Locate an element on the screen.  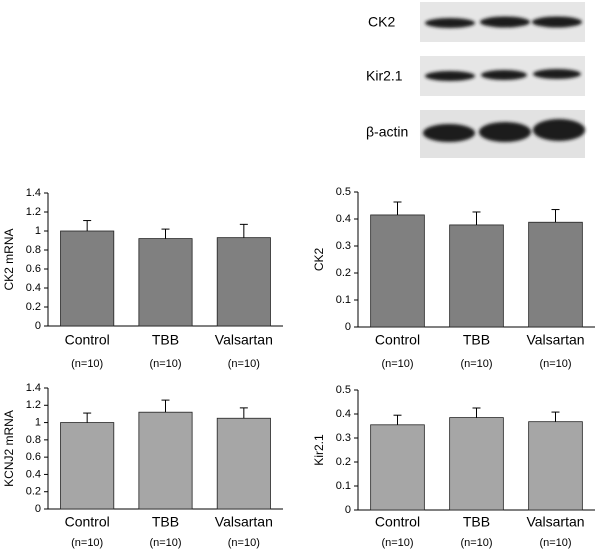
blot-label: Kir2.1 is located at coordinates (384, 76).